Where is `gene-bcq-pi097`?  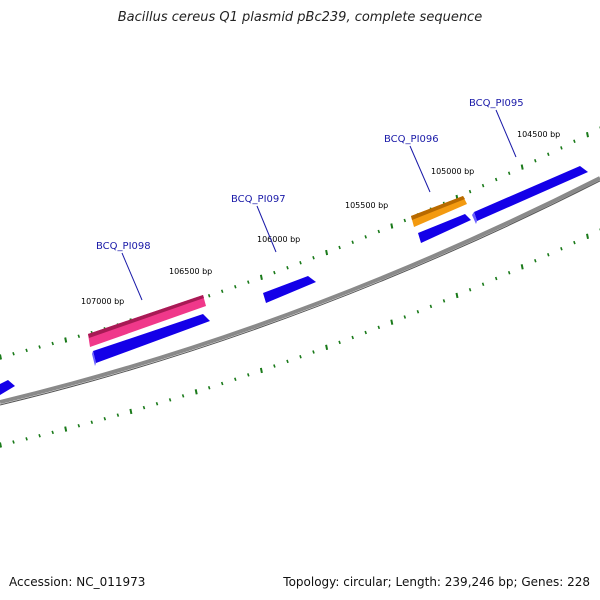
gene-bcq-pi097 is located at coordinates (289, 289).